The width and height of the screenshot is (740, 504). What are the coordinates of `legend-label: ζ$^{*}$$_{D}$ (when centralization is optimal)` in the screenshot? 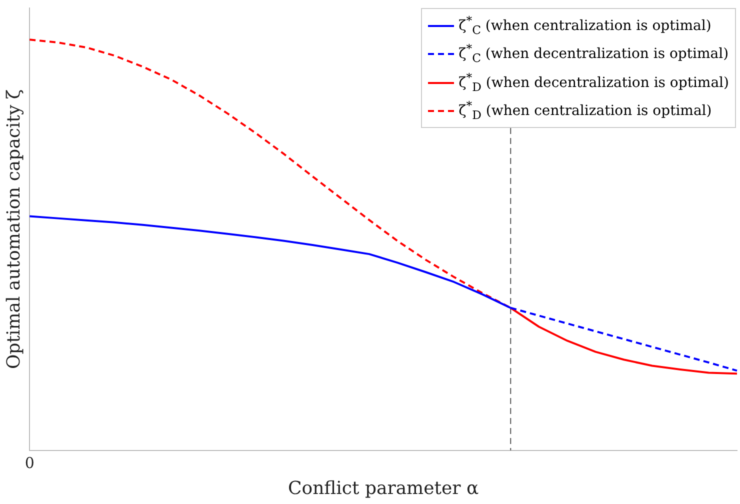 It's located at (585, 110).